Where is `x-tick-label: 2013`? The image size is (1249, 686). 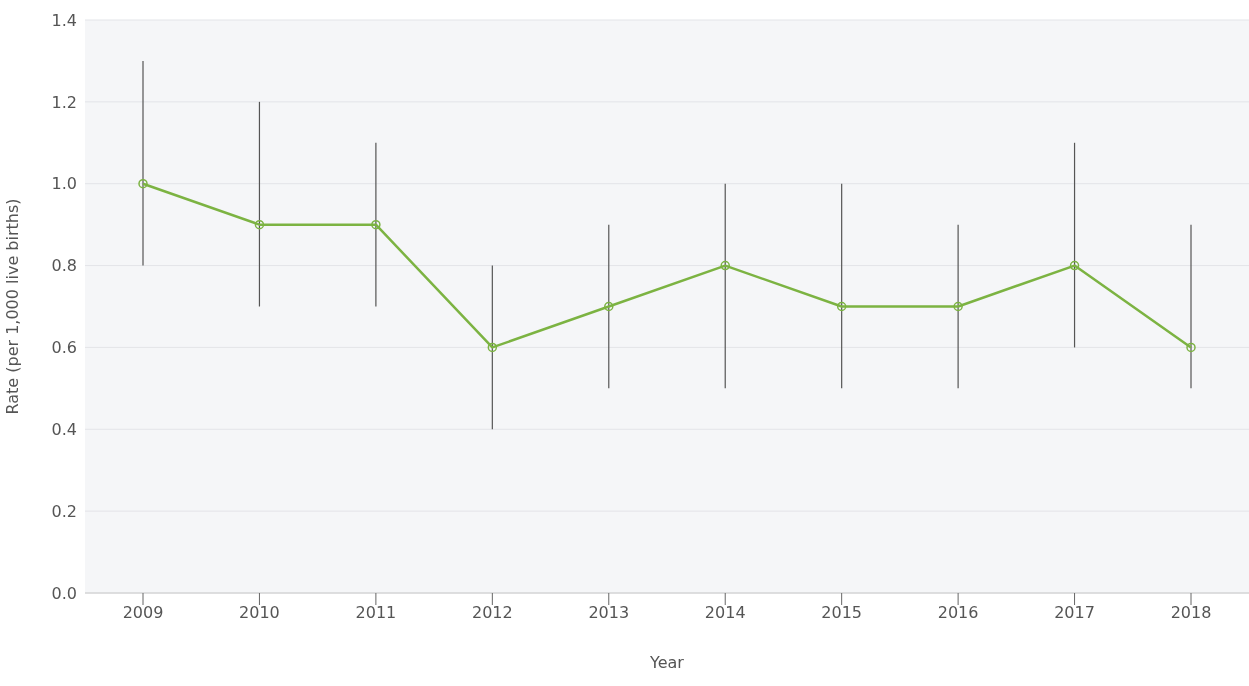
x-tick-label: 2013 is located at coordinates (609, 613).